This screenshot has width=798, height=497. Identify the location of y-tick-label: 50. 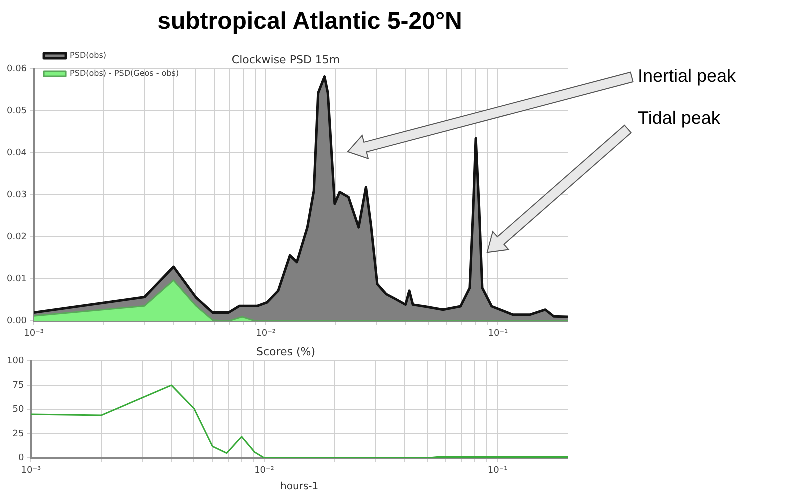
(18, 410).